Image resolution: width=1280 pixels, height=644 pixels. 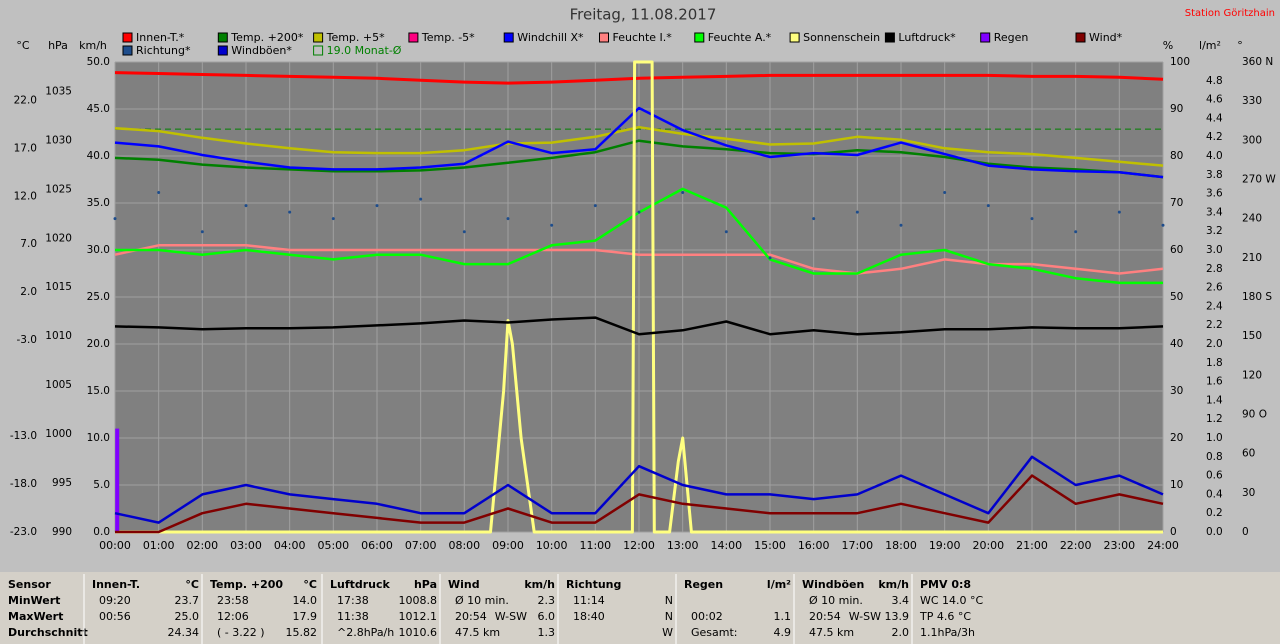 I want to click on x-tick-label: 07:00, so click(x=421, y=545).